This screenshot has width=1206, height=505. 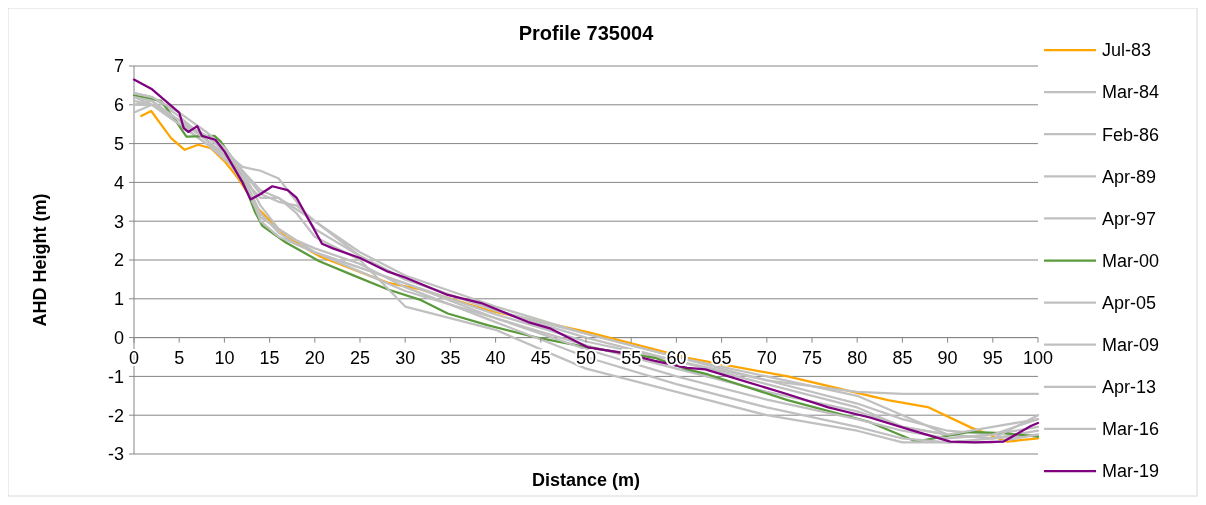 I want to click on x-tick-label: 0, so click(x=134, y=357).